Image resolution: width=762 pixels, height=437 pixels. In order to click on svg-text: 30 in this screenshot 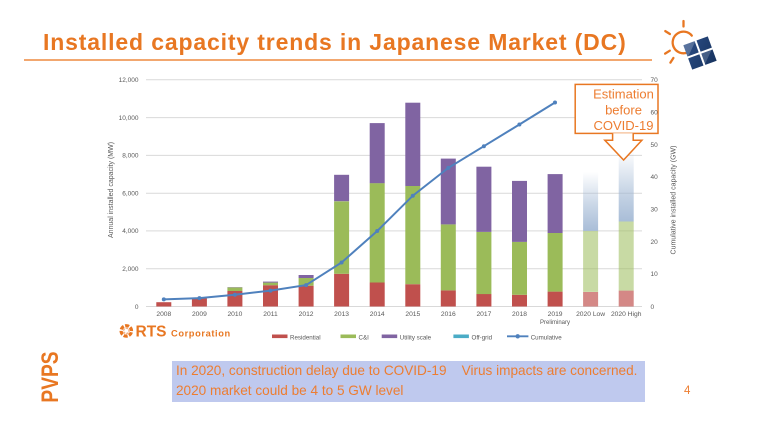, I will do `click(655, 210)`.